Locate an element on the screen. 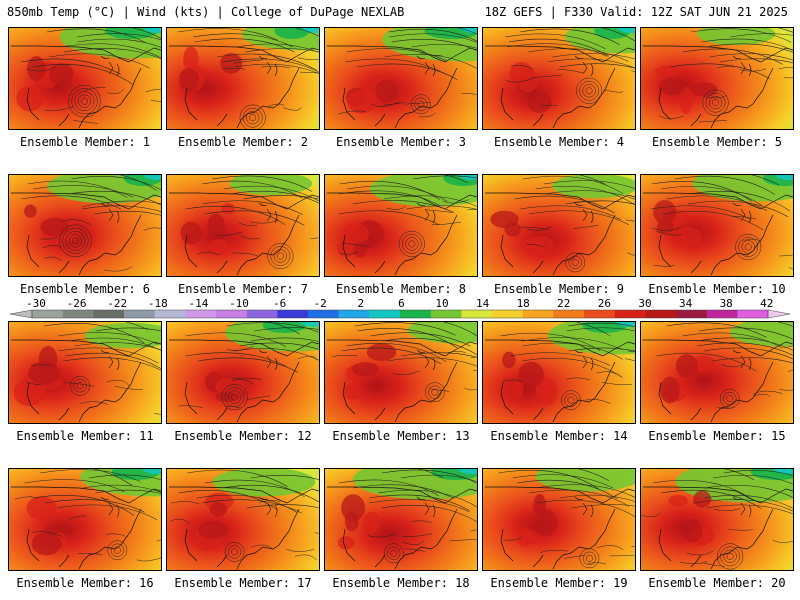 This screenshot has width=800, height=600. ensemble-member-label: Ensemble Member: 6 is located at coordinates (85, 289).